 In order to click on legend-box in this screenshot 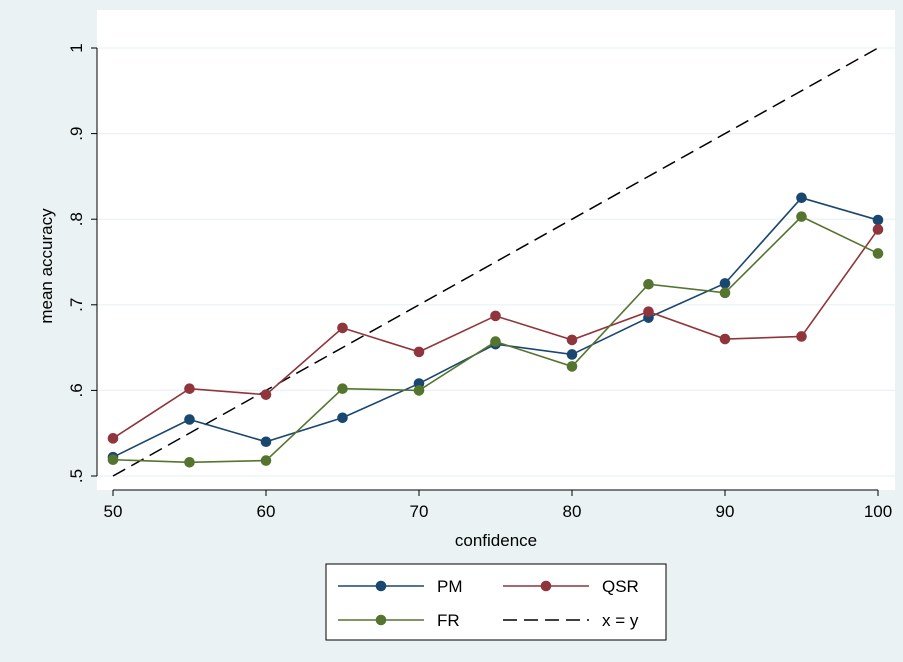, I will do `click(496, 602)`.